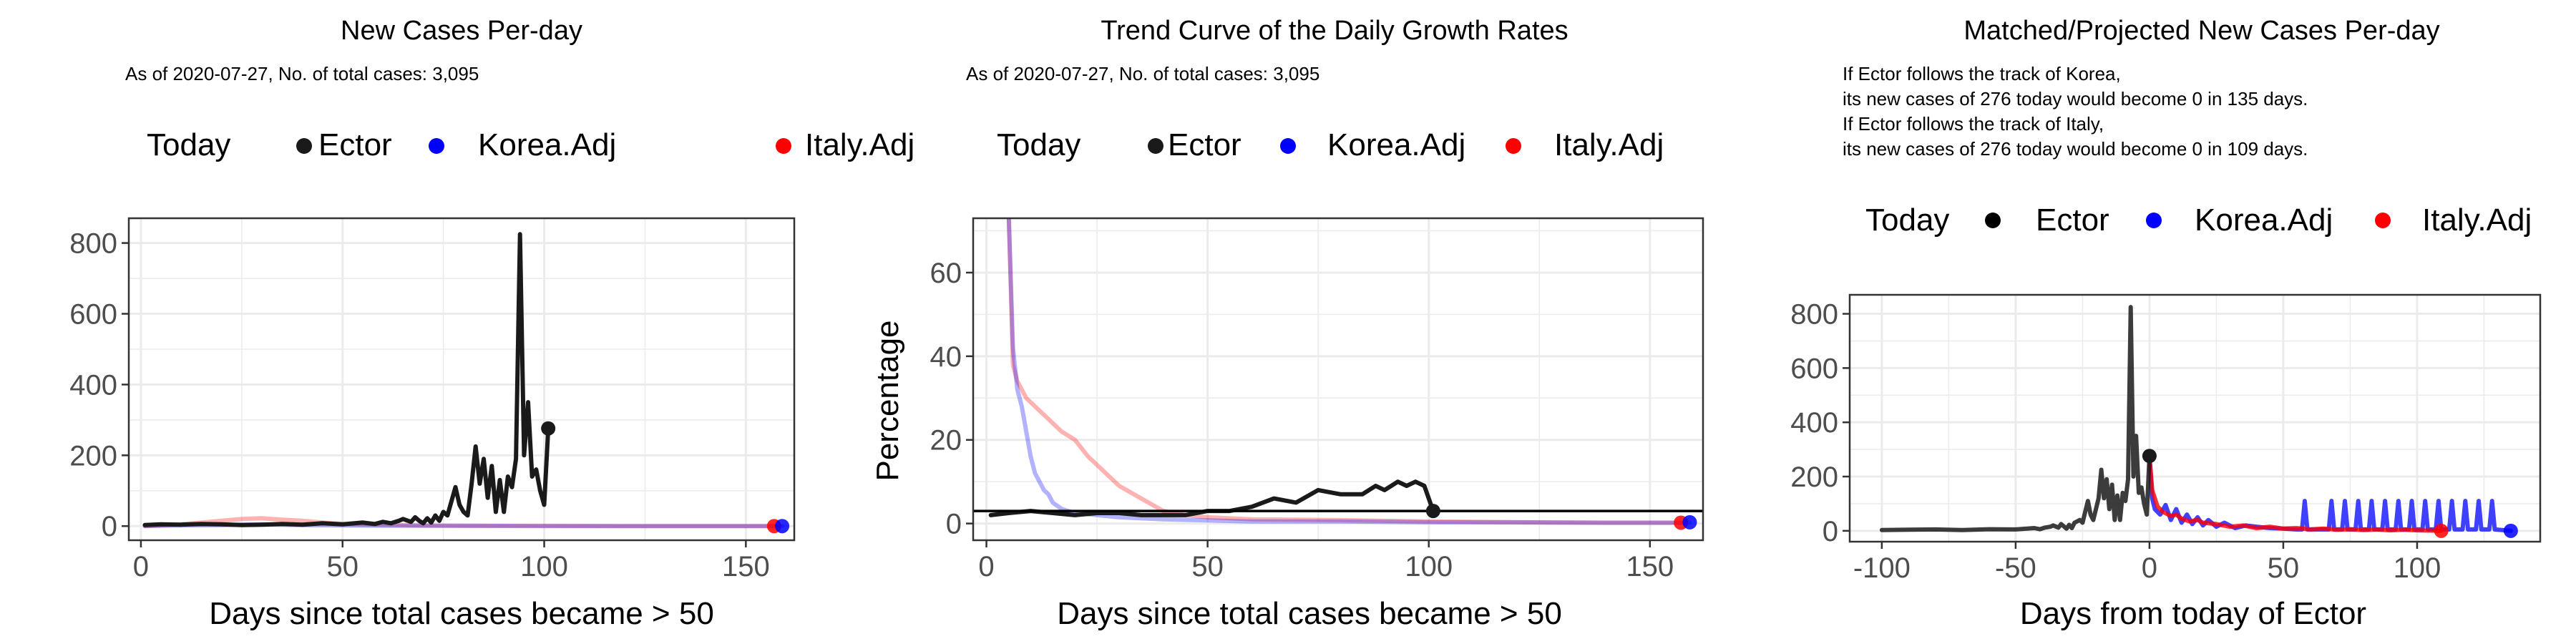  I want to click on panel1-xlabel: Days since total cases became > 50, so click(461, 613).